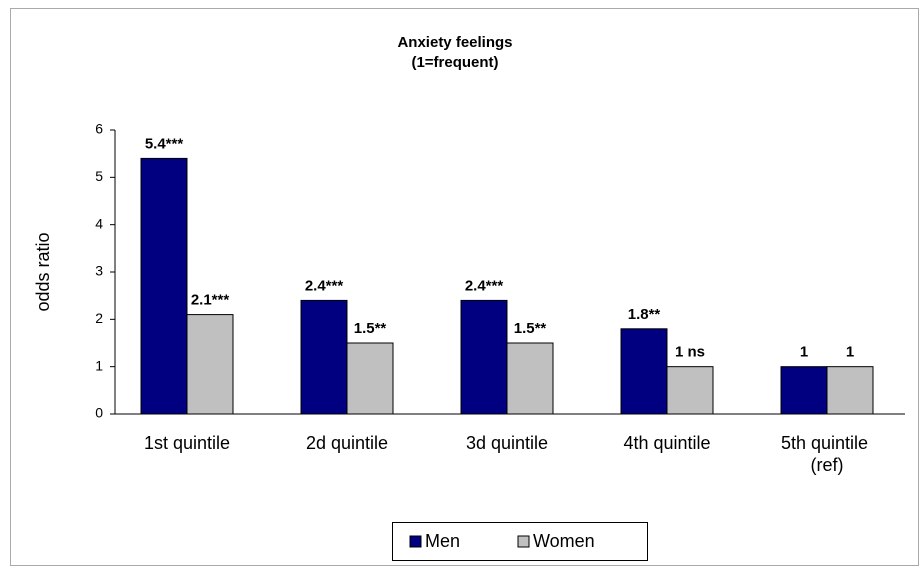 The height and width of the screenshot is (568, 921). I want to click on legend-label: Women, so click(564, 541).